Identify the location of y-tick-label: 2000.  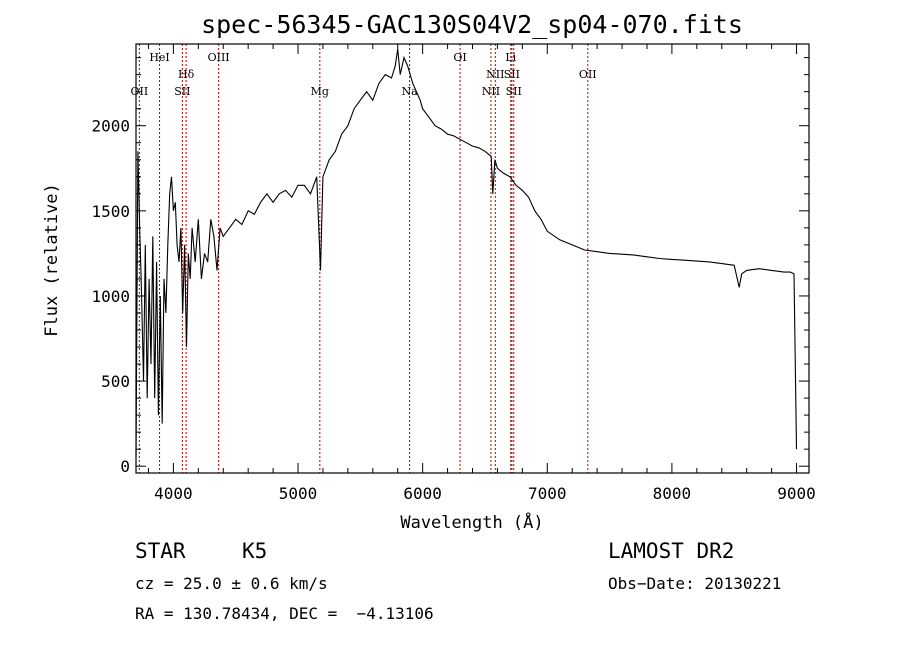
(110, 126).